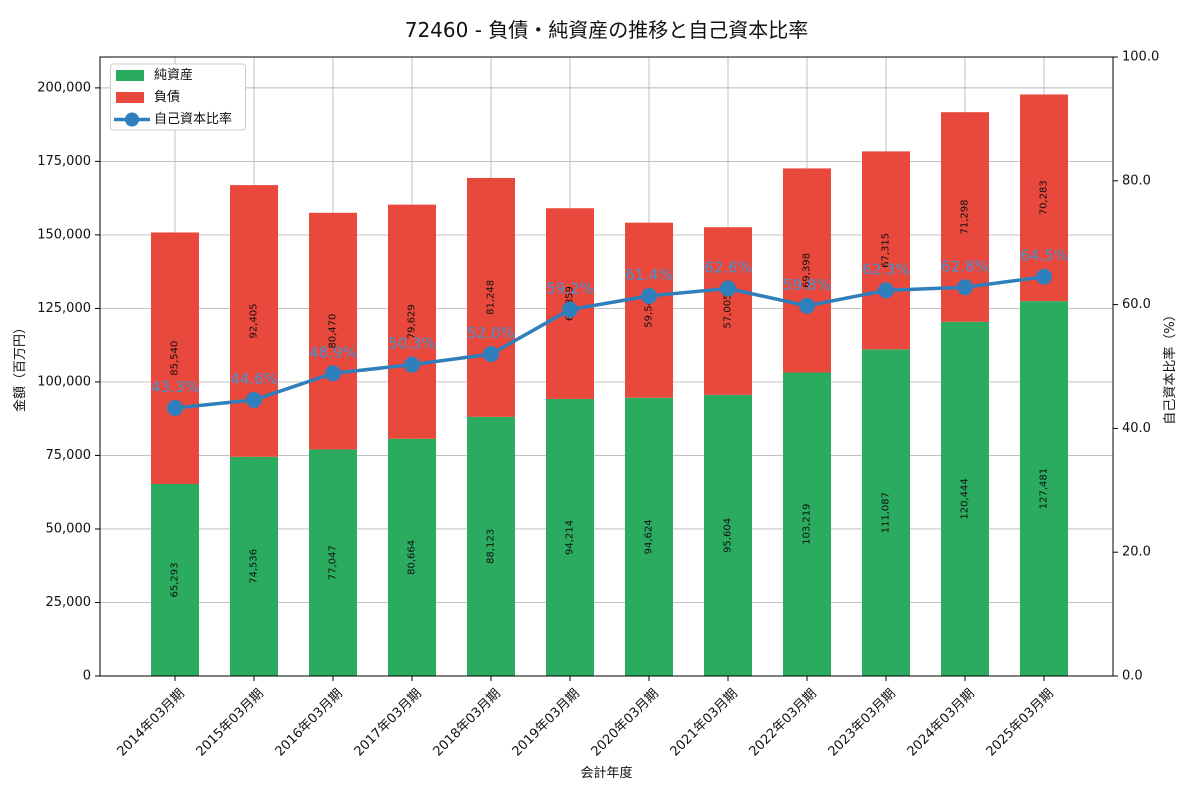 Image resolution: width=1200 pixels, height=800 pixels. Describe the element at coordinates (193, 119) in the screenshot. I see `legend-label: 自己資本比率` at that location.